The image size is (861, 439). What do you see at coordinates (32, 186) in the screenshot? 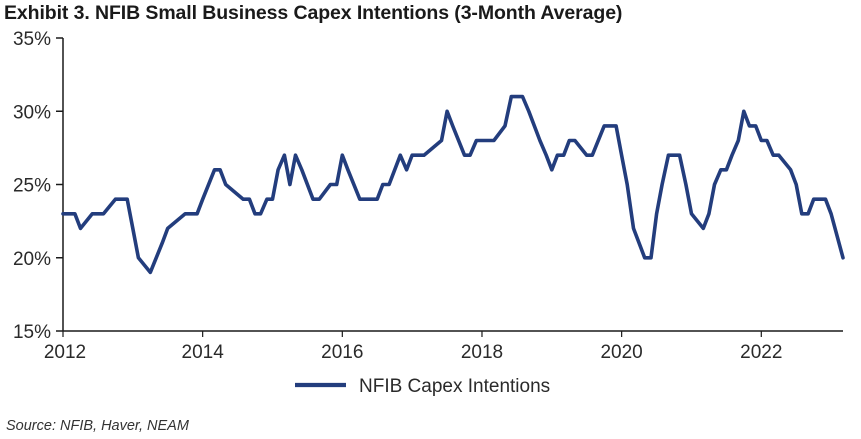
I see `y-tick-label: 25%` at bounding box center [32, 186].